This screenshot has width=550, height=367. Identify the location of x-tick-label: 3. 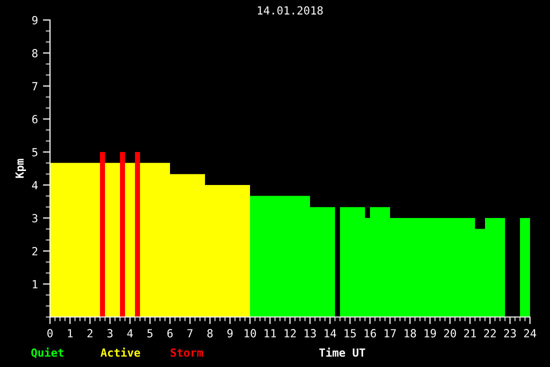
(110, 333).